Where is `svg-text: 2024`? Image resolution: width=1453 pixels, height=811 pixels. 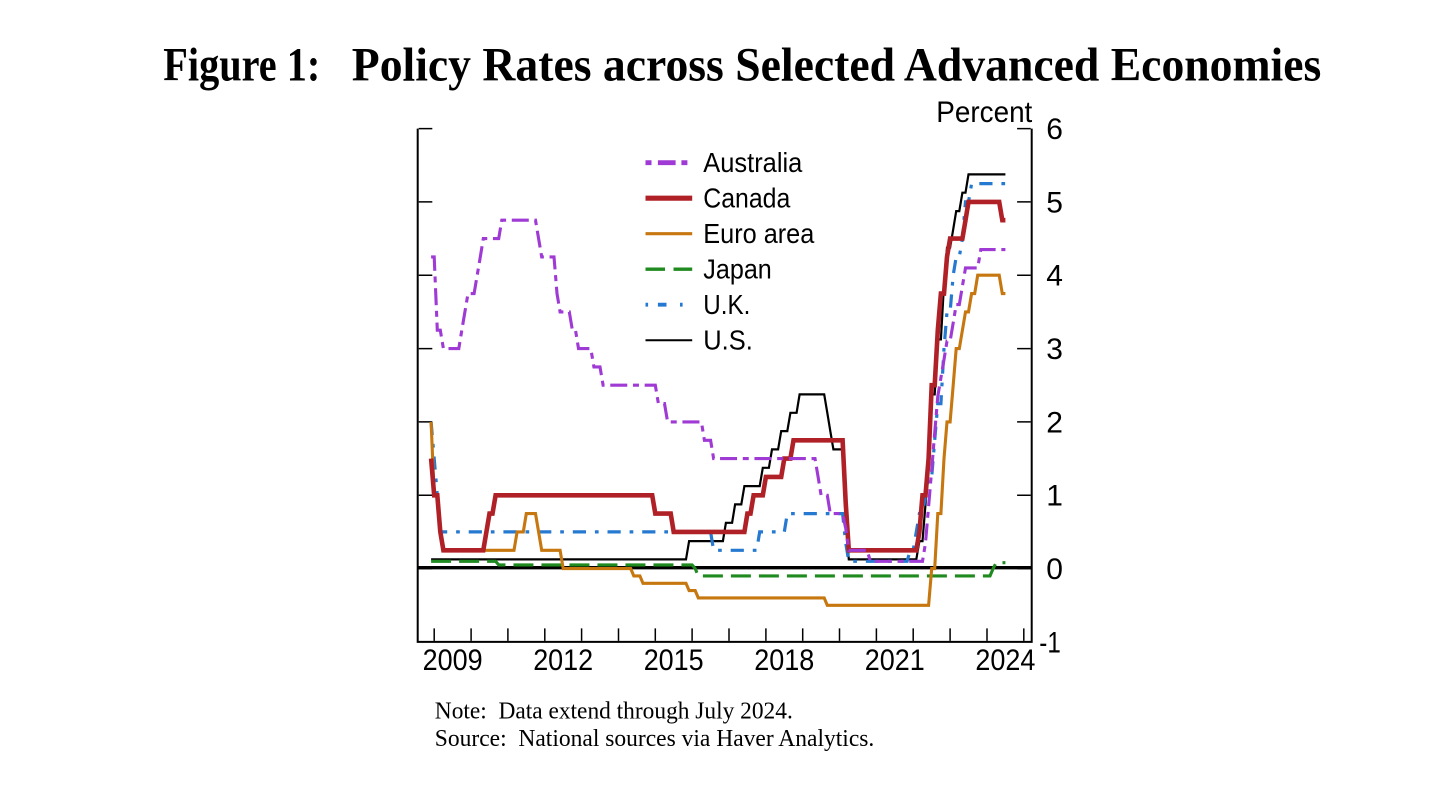 svg-text: 2024 is located at coordinates (1005, 660).